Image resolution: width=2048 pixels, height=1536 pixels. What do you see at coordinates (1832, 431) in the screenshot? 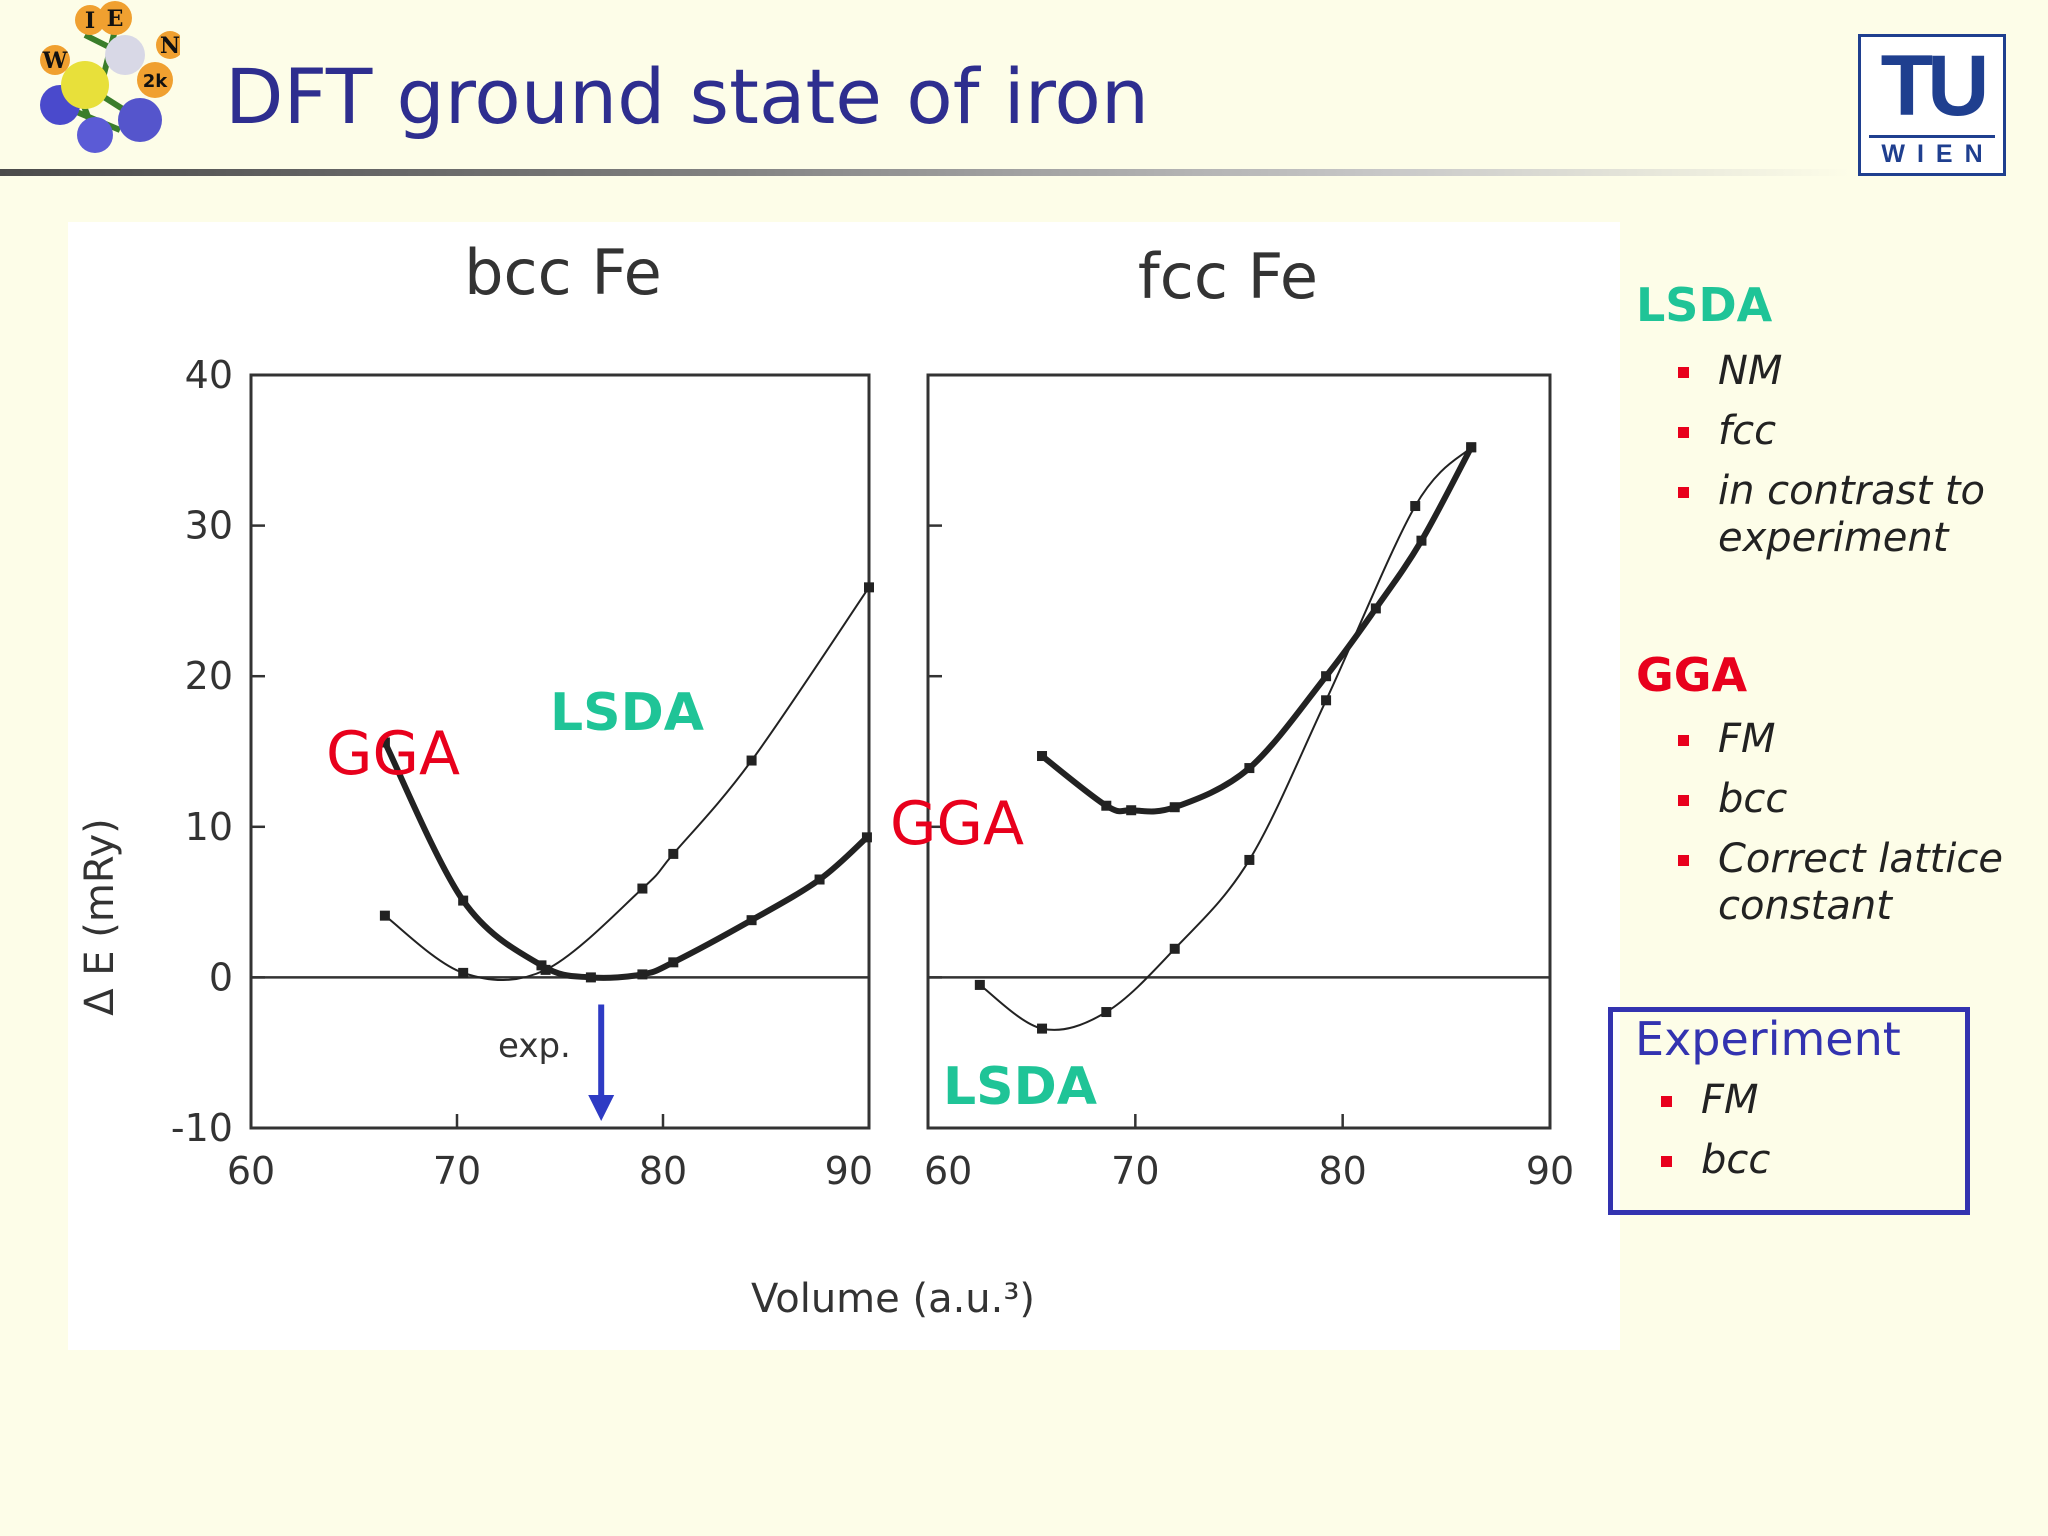
I see `list-item: fcc` at bounding box center [1832, 431].